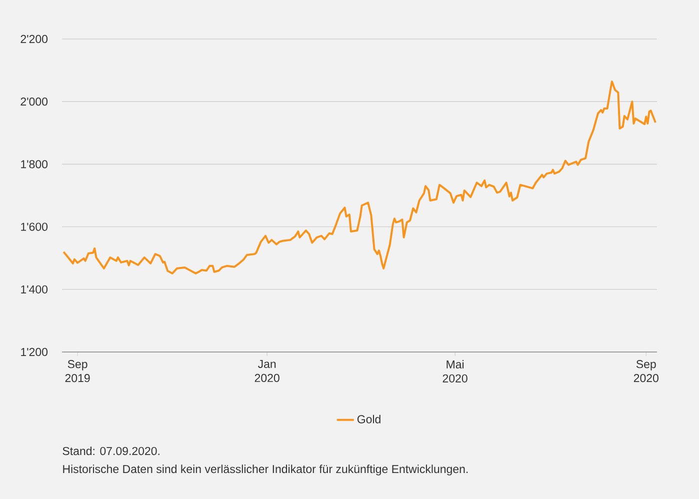 This screenshot has width=699, height=499. I want to click on text: Historische Daten sind kein verlässlicher Indikator für zukünftige Entwicklungen., so click(265, 470).